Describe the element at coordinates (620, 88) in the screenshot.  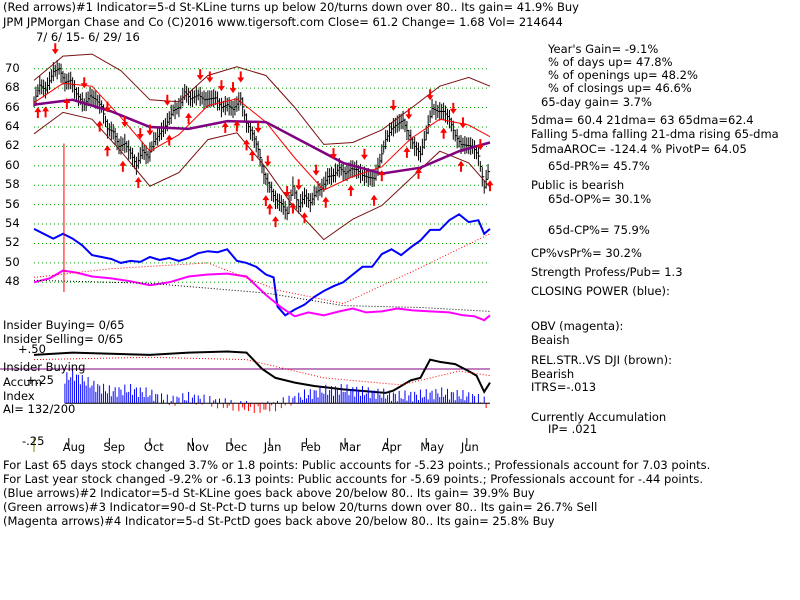
I see `pct-closings-up: % of closings up= 46.6%` at that location.